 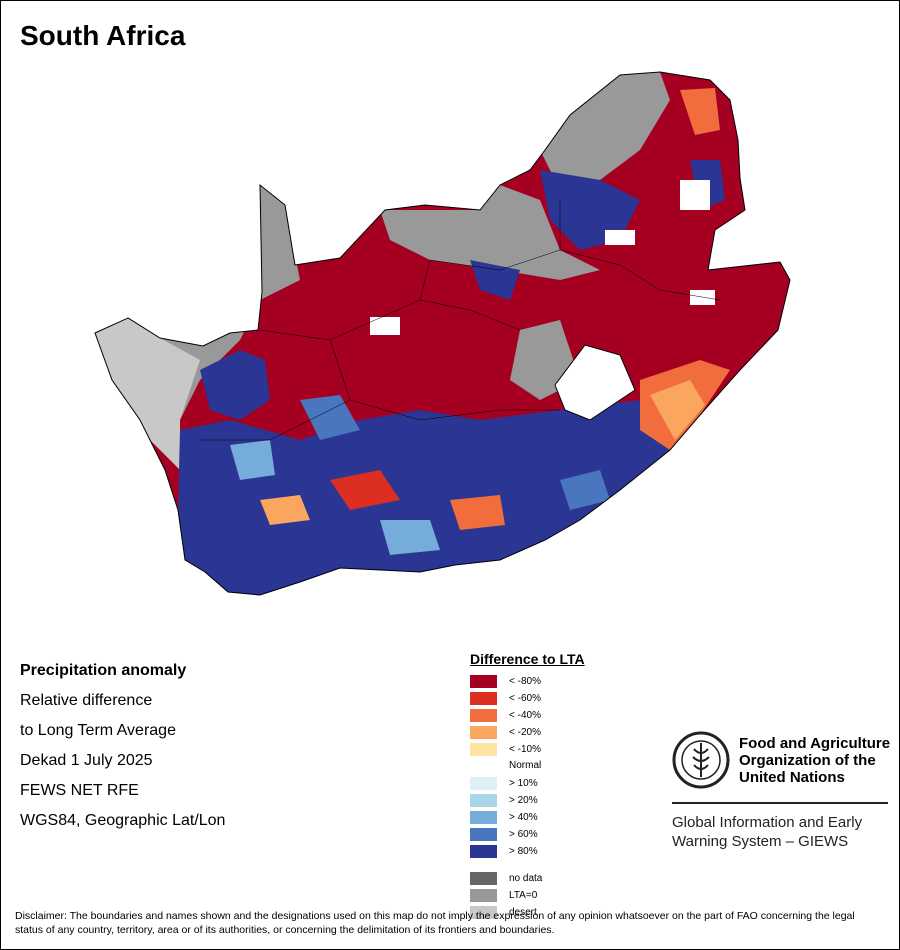 What do you see at coordinates (103, 670) in the screenshot?
I see `info-line-1: Precipitation anomaly` at bounding box center [103, 670].